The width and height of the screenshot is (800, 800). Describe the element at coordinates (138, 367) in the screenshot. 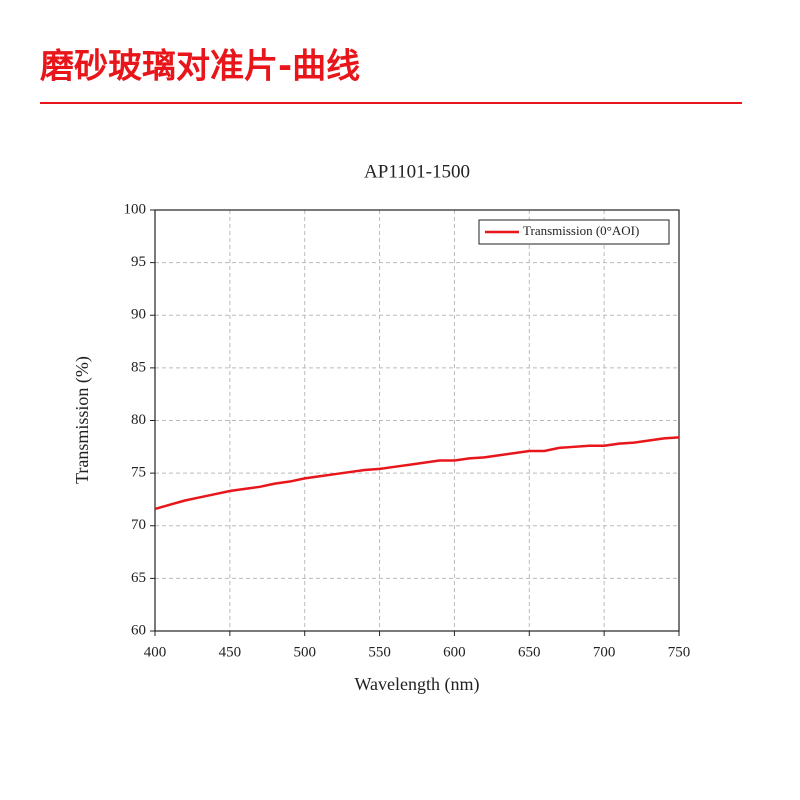

I see `y-tick-label: 85` at that location.